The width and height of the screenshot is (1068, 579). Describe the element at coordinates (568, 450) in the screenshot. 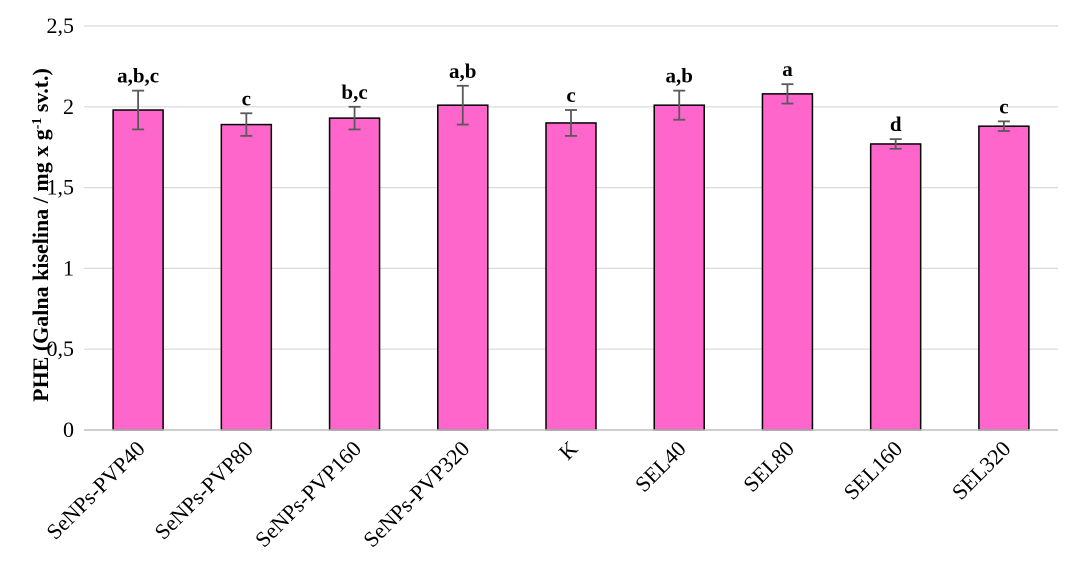

I see `x-tick-label: K` at that location.